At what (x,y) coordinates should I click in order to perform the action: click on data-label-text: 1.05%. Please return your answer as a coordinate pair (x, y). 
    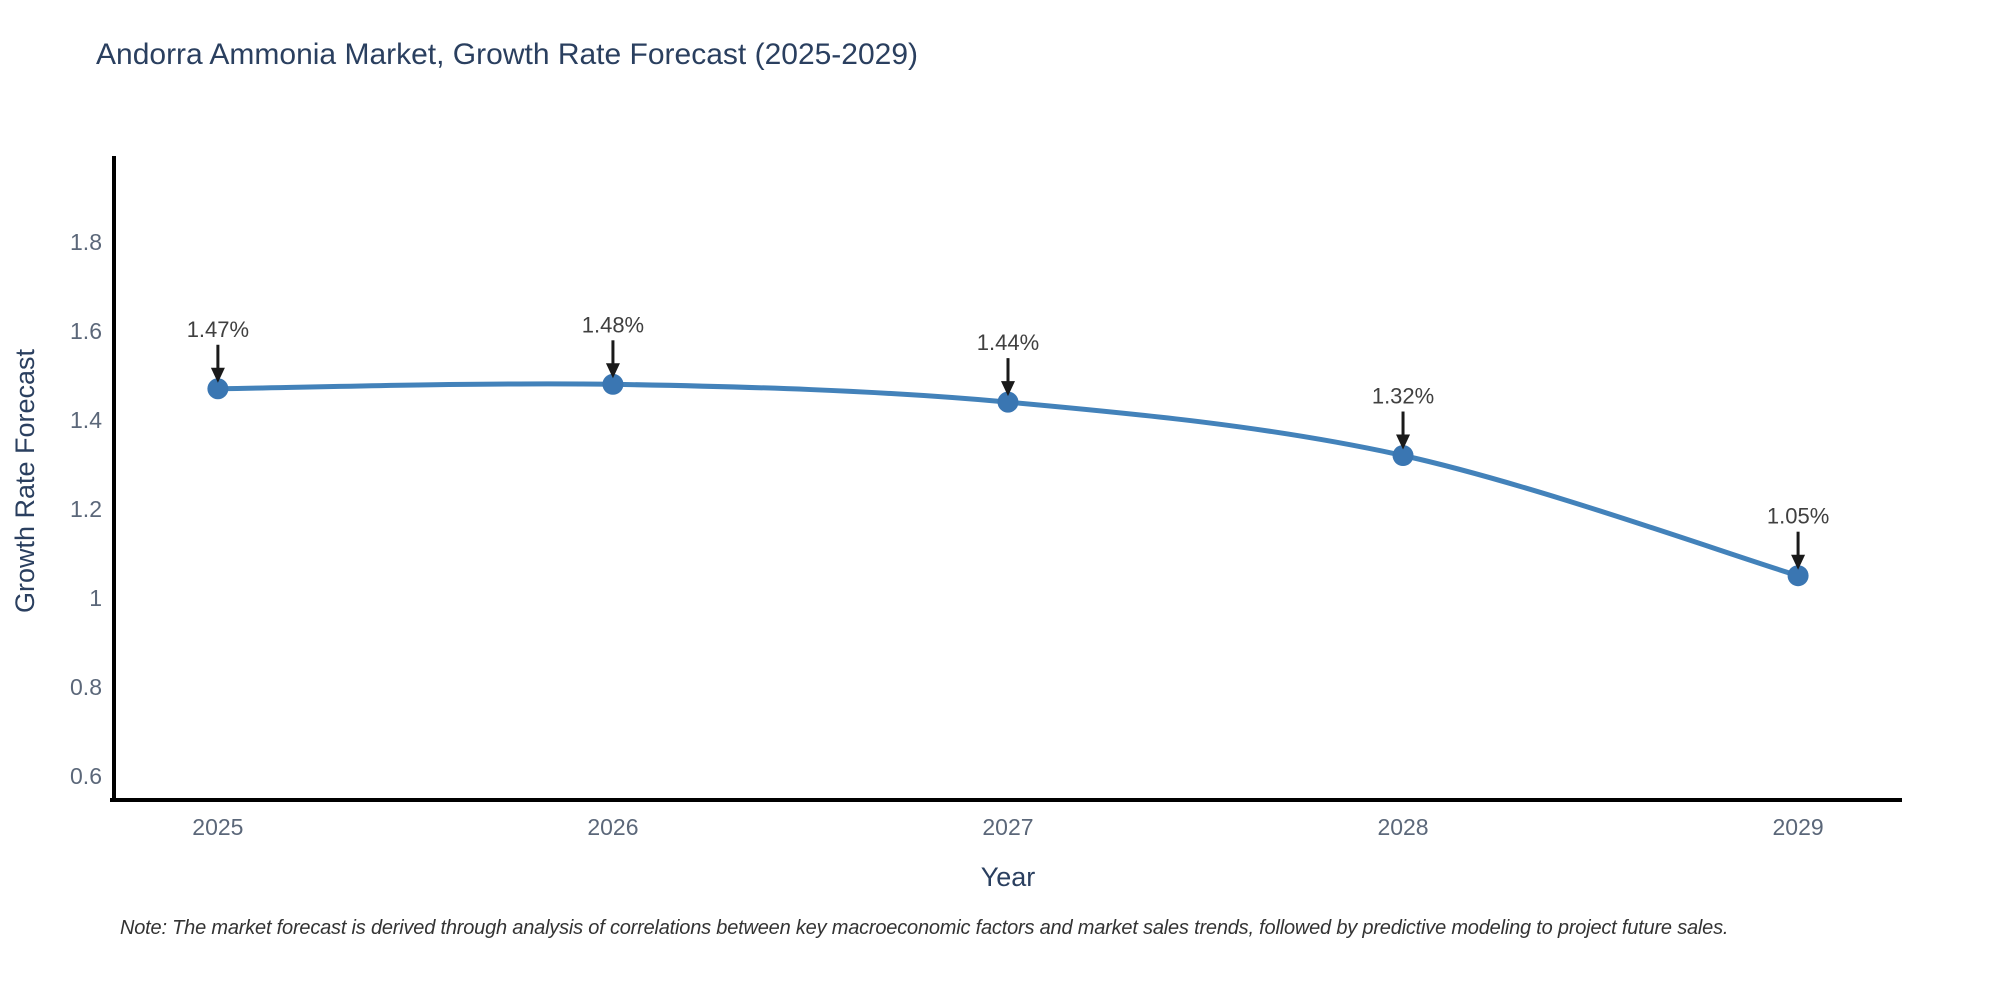
    Looking at the image, I should click on (1798, 516).